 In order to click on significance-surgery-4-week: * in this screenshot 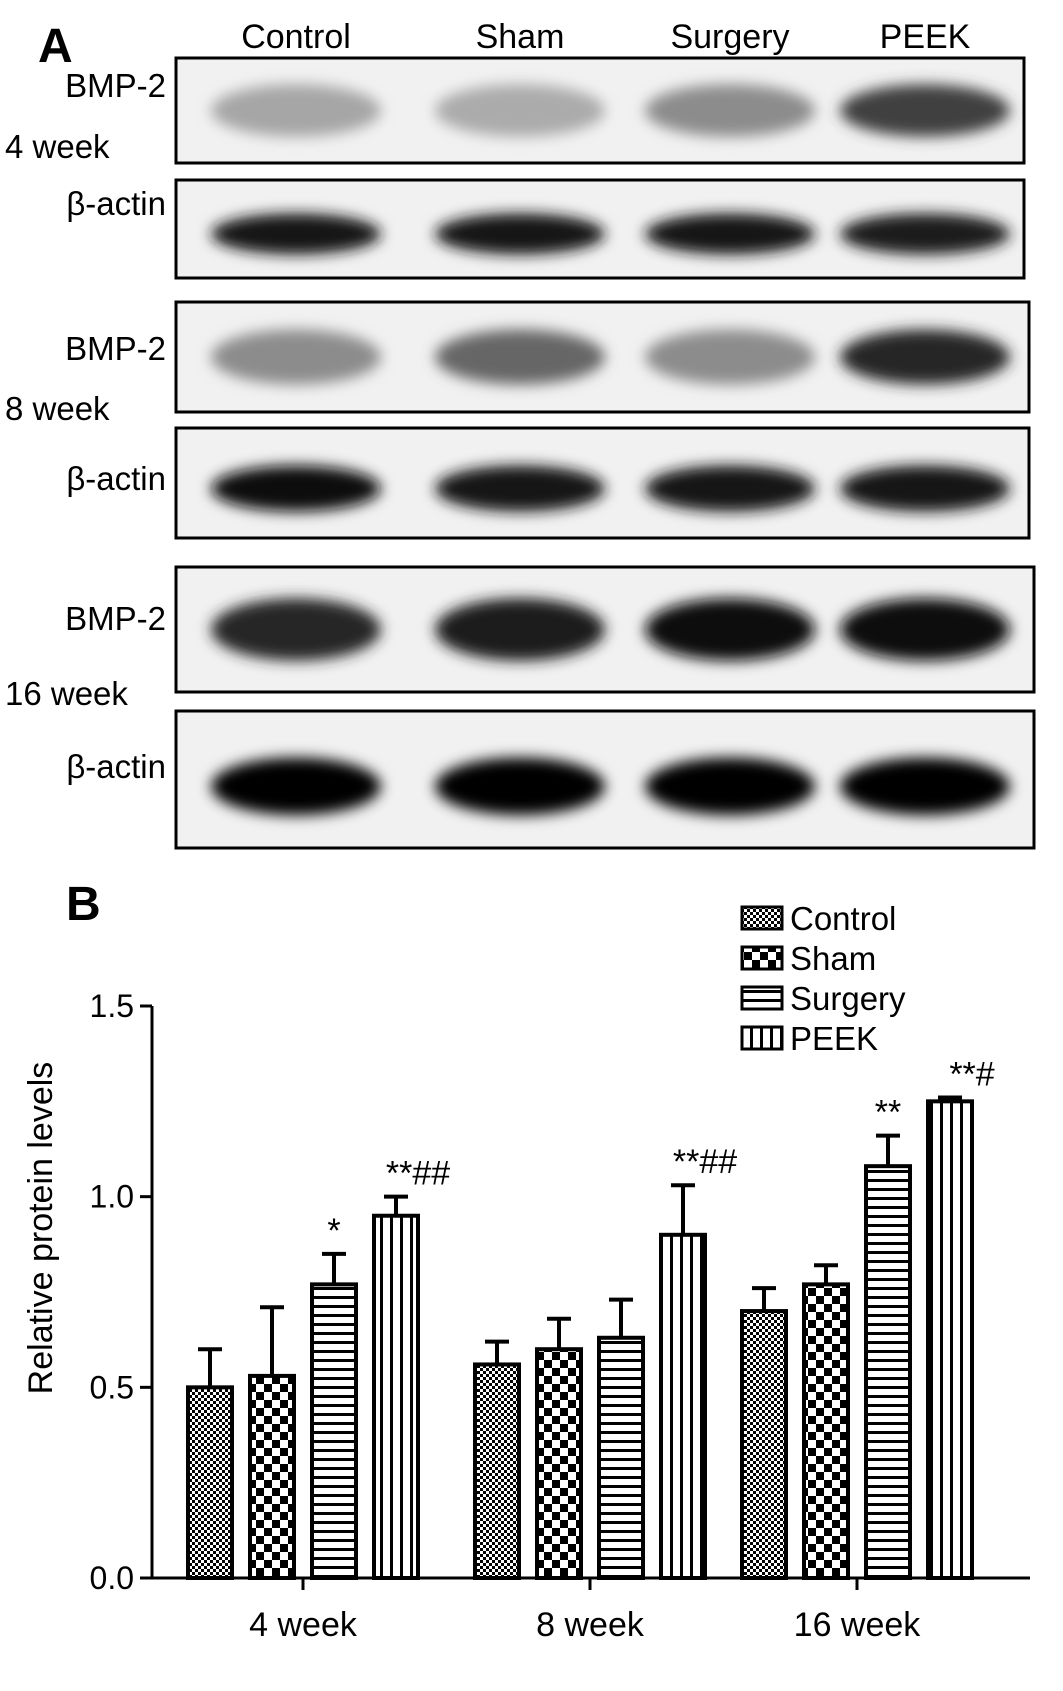, I will do `click(333, 1231)`.